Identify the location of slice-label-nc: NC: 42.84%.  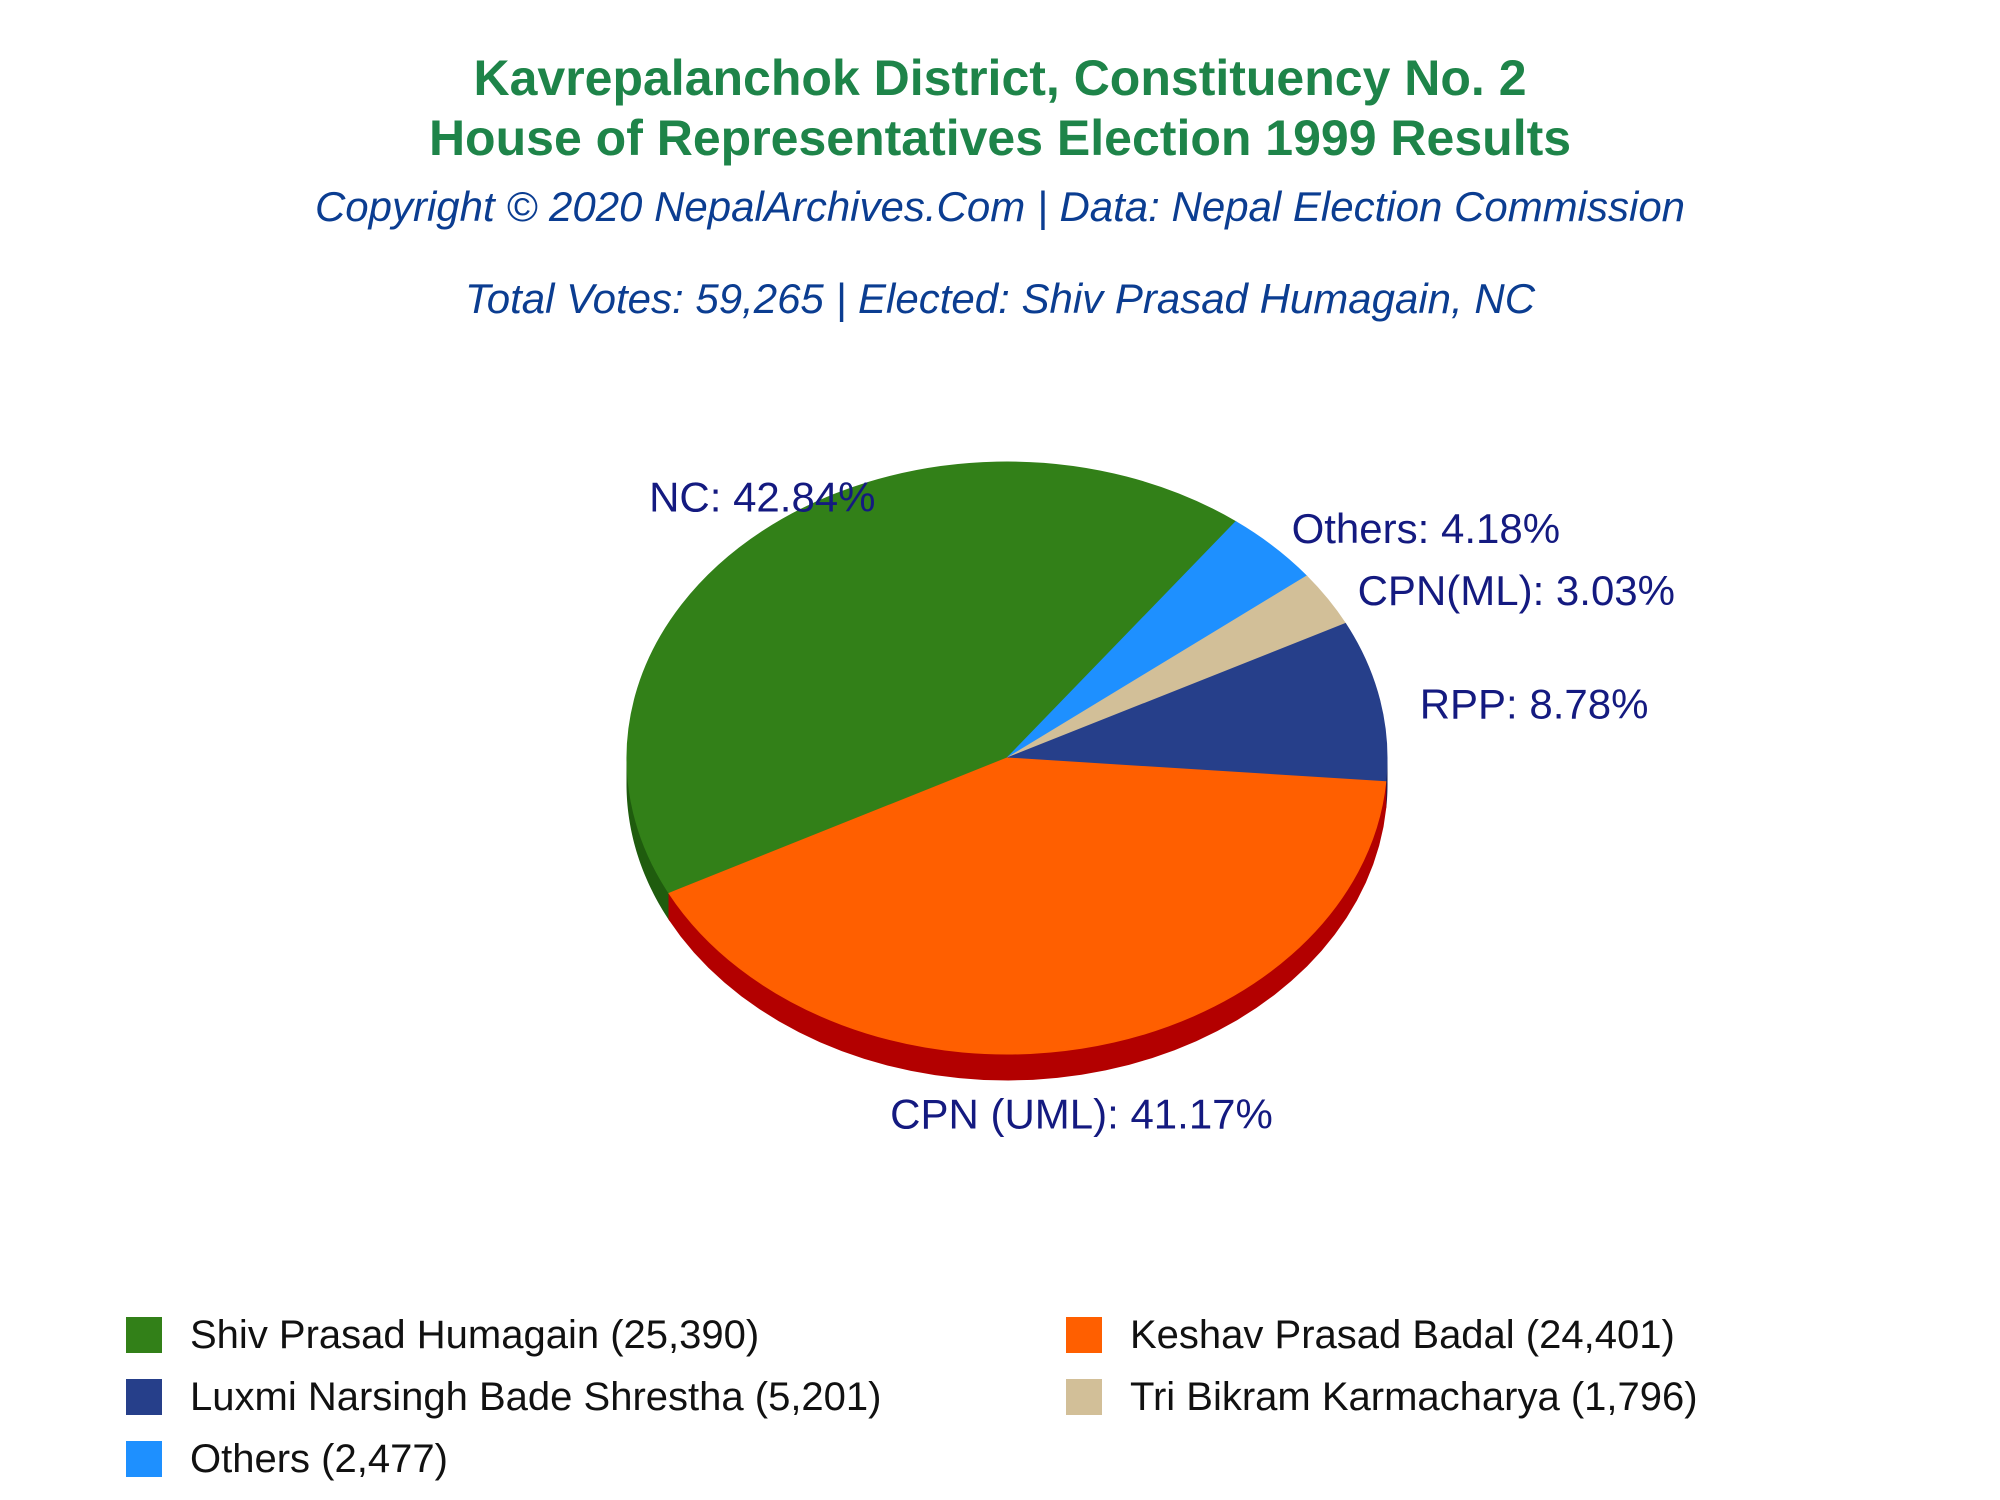
(762, 497).